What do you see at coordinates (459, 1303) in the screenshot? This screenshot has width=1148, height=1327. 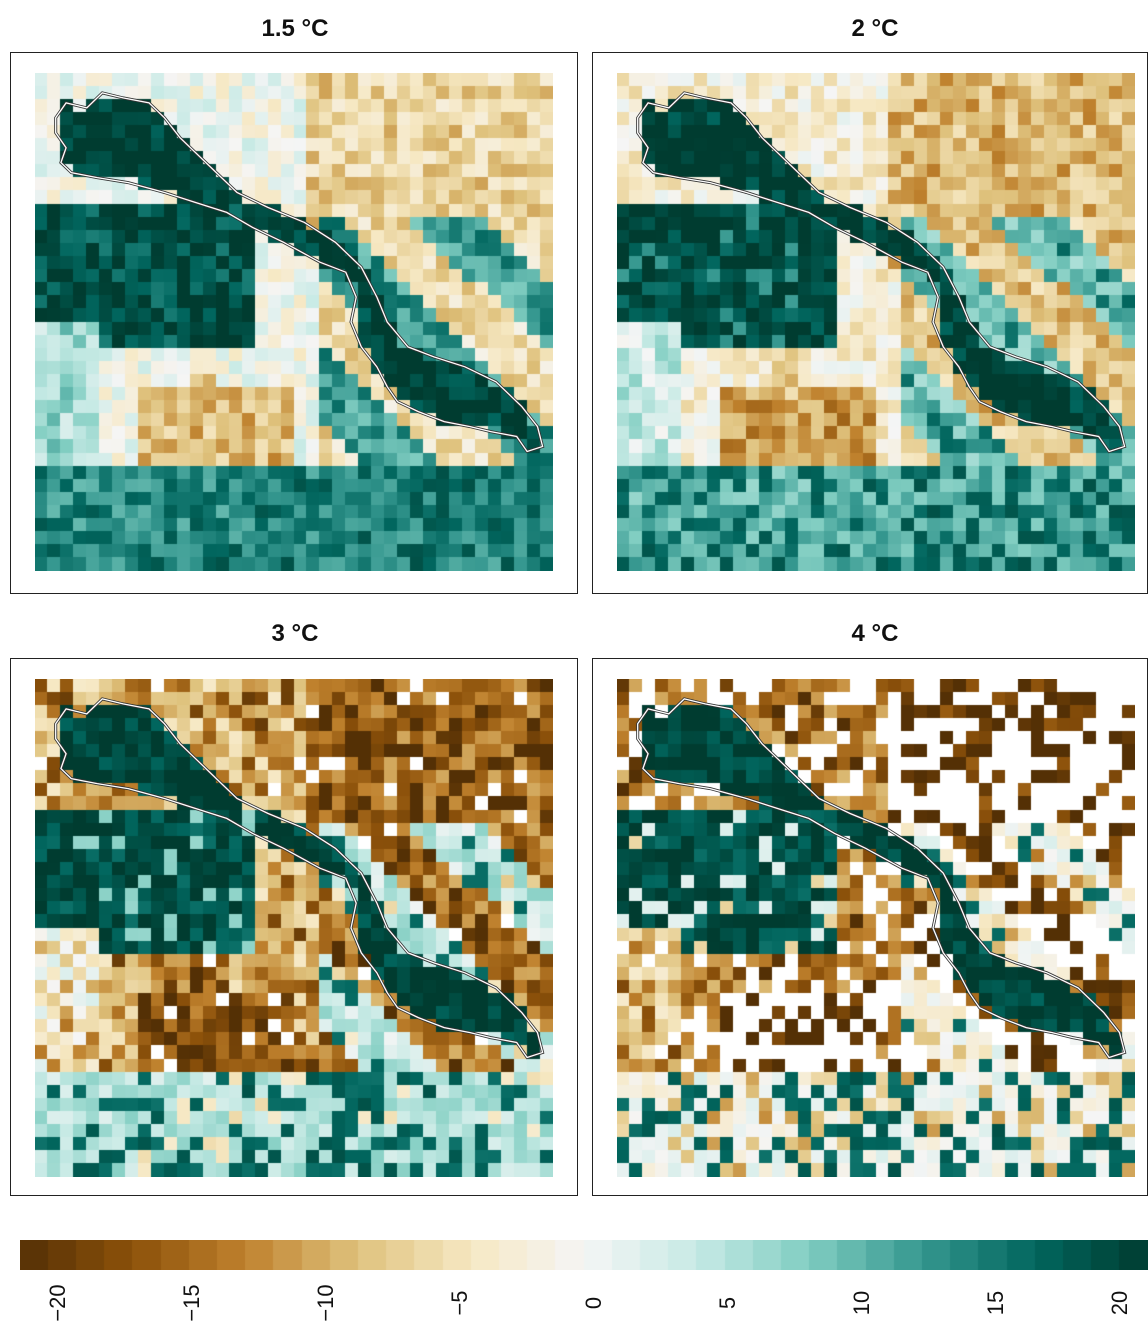 I see `legend-tick: −5` at bounding box center [459, 1303].